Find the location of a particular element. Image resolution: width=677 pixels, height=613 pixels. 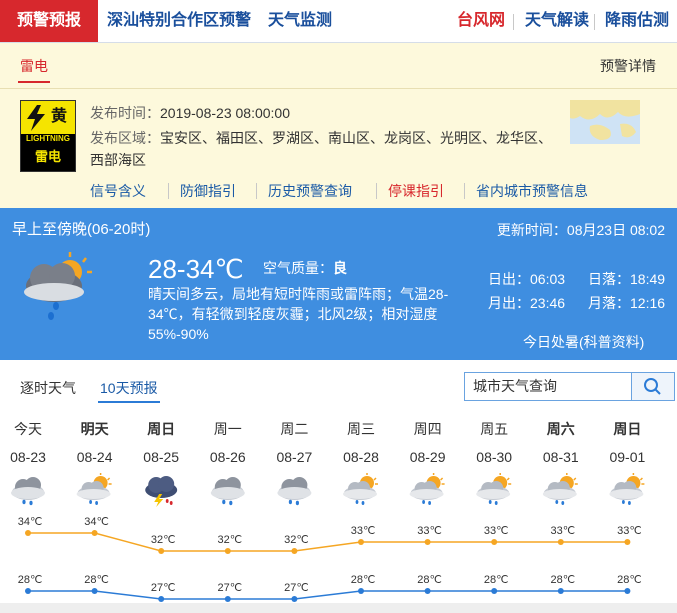

astro-item: 日落：18:49 is located at coordinates (626, 279).